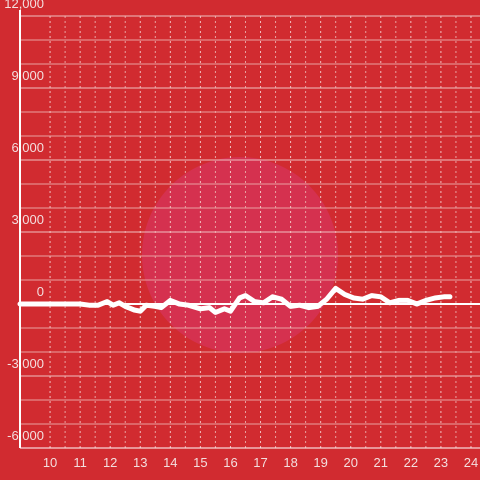 The image size is (480, 480). What do you see at coordinates (320, 462) in the screenshot?
I see `x-tick-label: 19` at bounding box center [320, 462].